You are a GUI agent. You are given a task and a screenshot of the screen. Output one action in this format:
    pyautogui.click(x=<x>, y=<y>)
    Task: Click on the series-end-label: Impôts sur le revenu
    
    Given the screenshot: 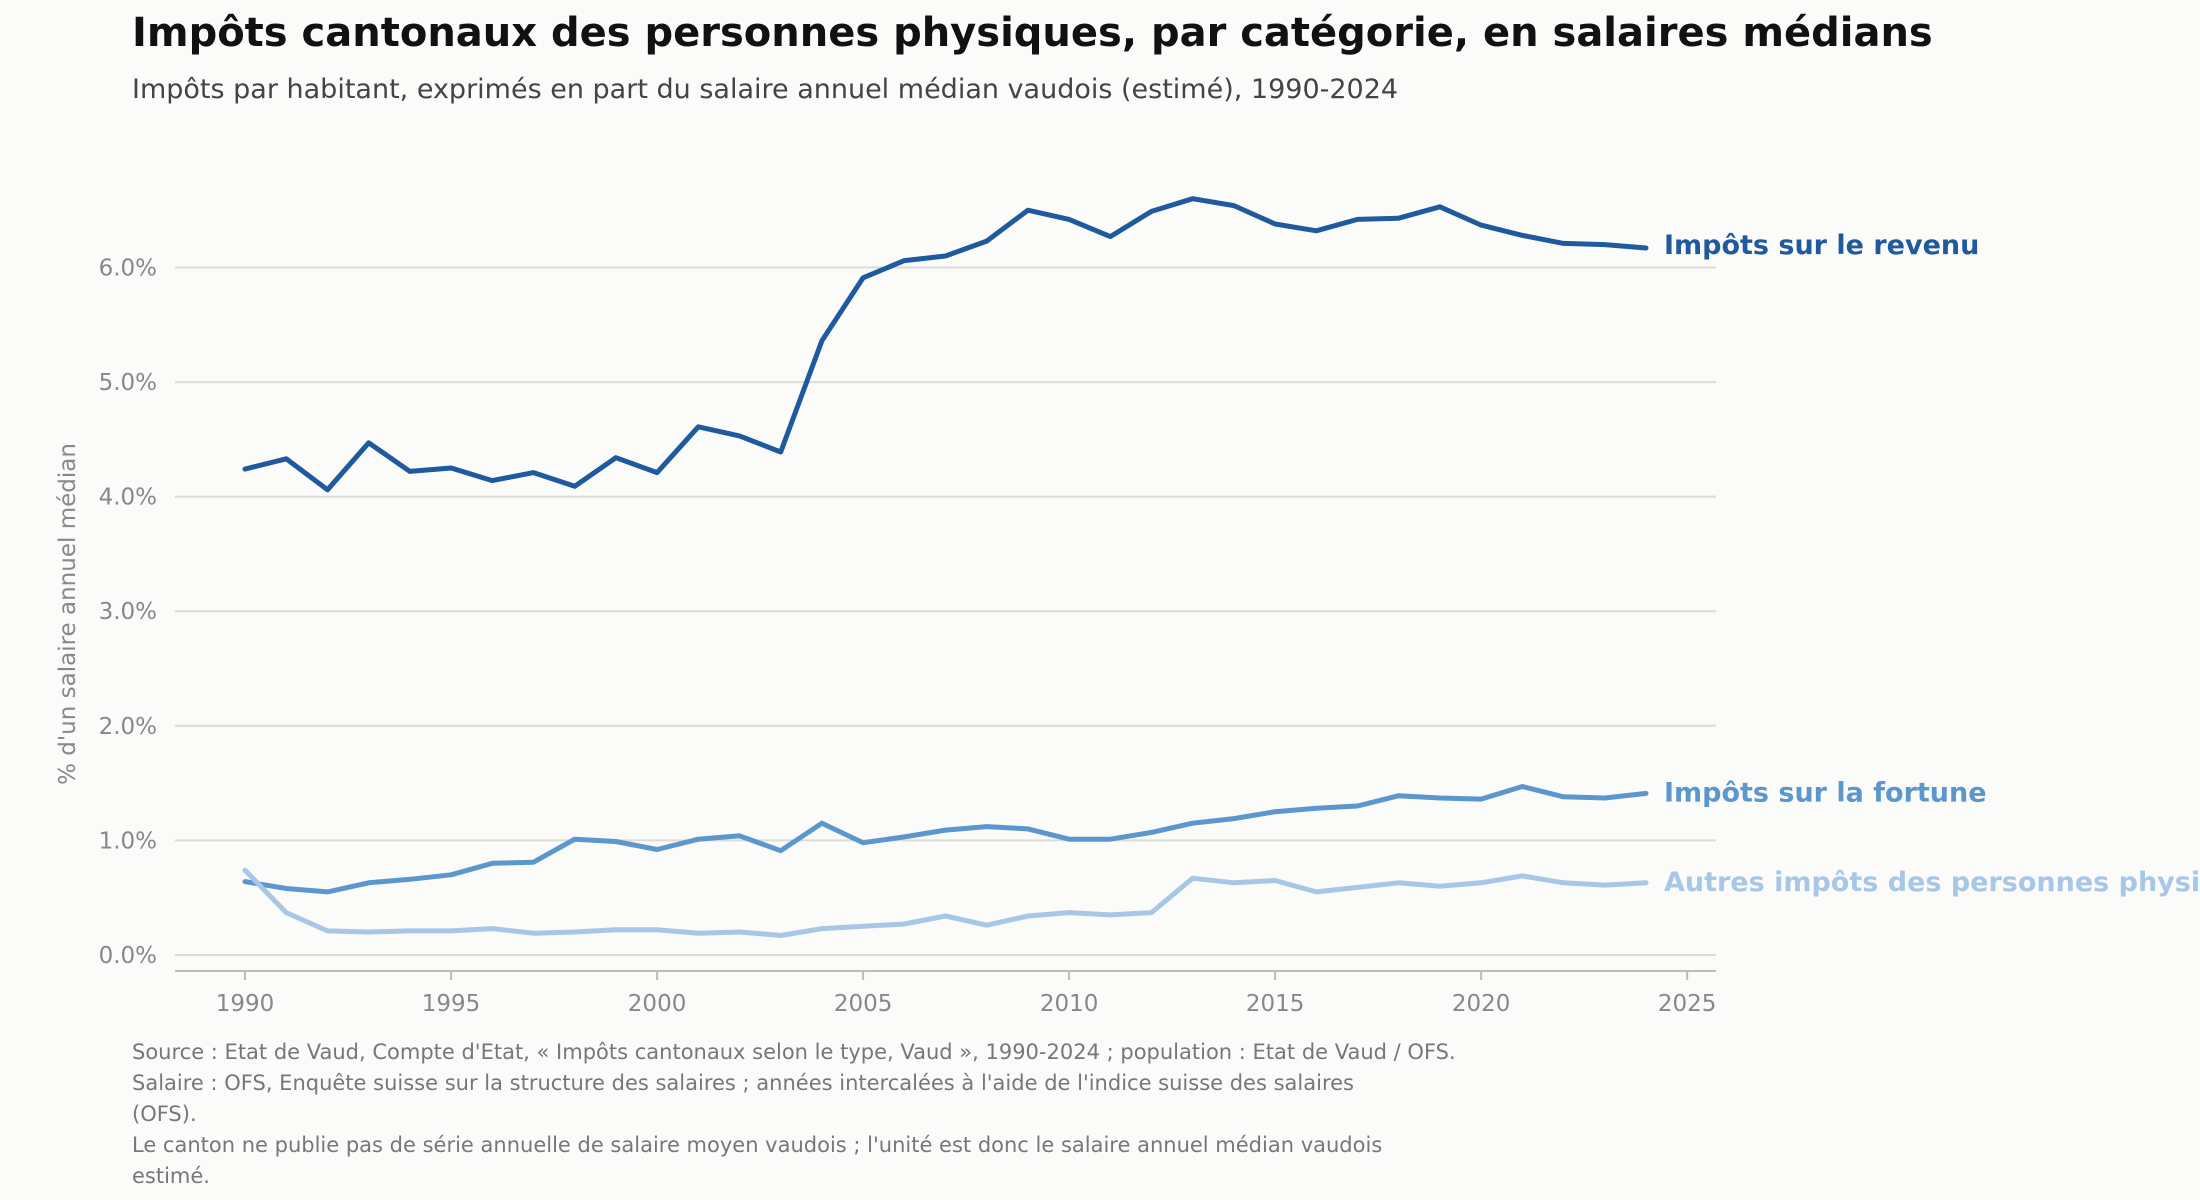 What is the action you would take?
    pyautogui.click(x=1821, y=245)
    